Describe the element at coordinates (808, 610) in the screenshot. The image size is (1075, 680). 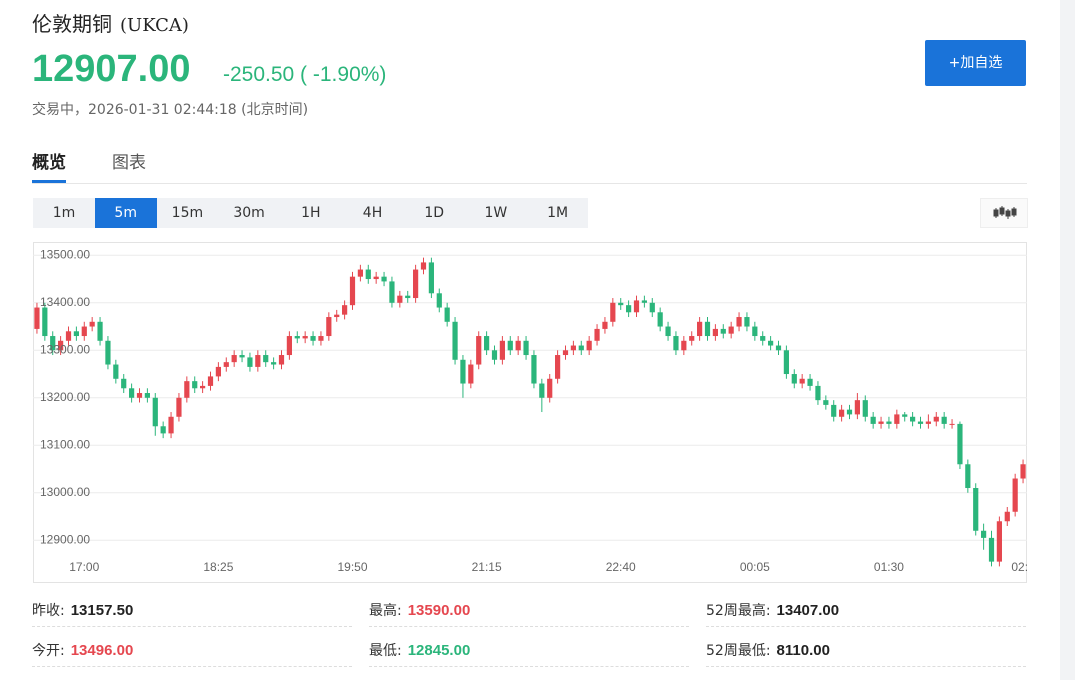
I see `stat-value: 13407.00` at that location.